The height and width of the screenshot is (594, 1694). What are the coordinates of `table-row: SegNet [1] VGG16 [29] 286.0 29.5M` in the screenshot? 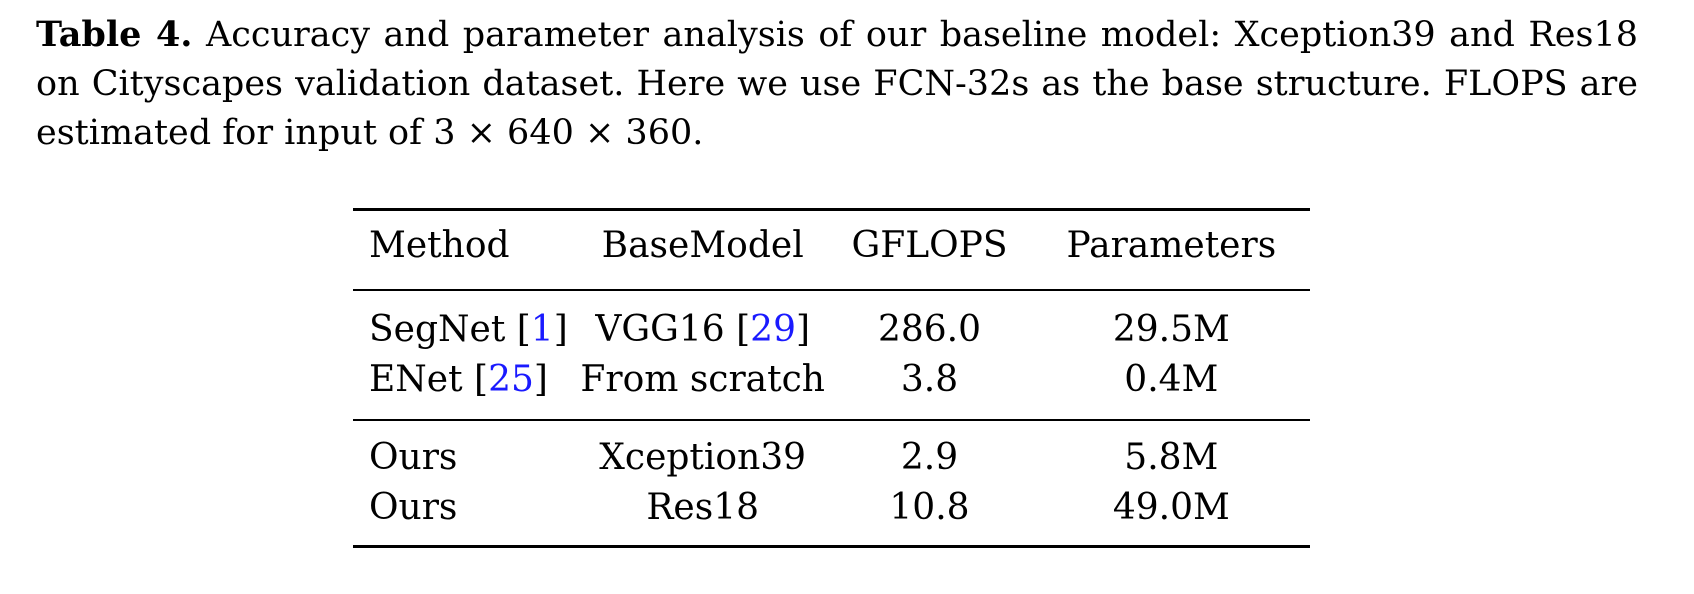 It's located at (831, 322).